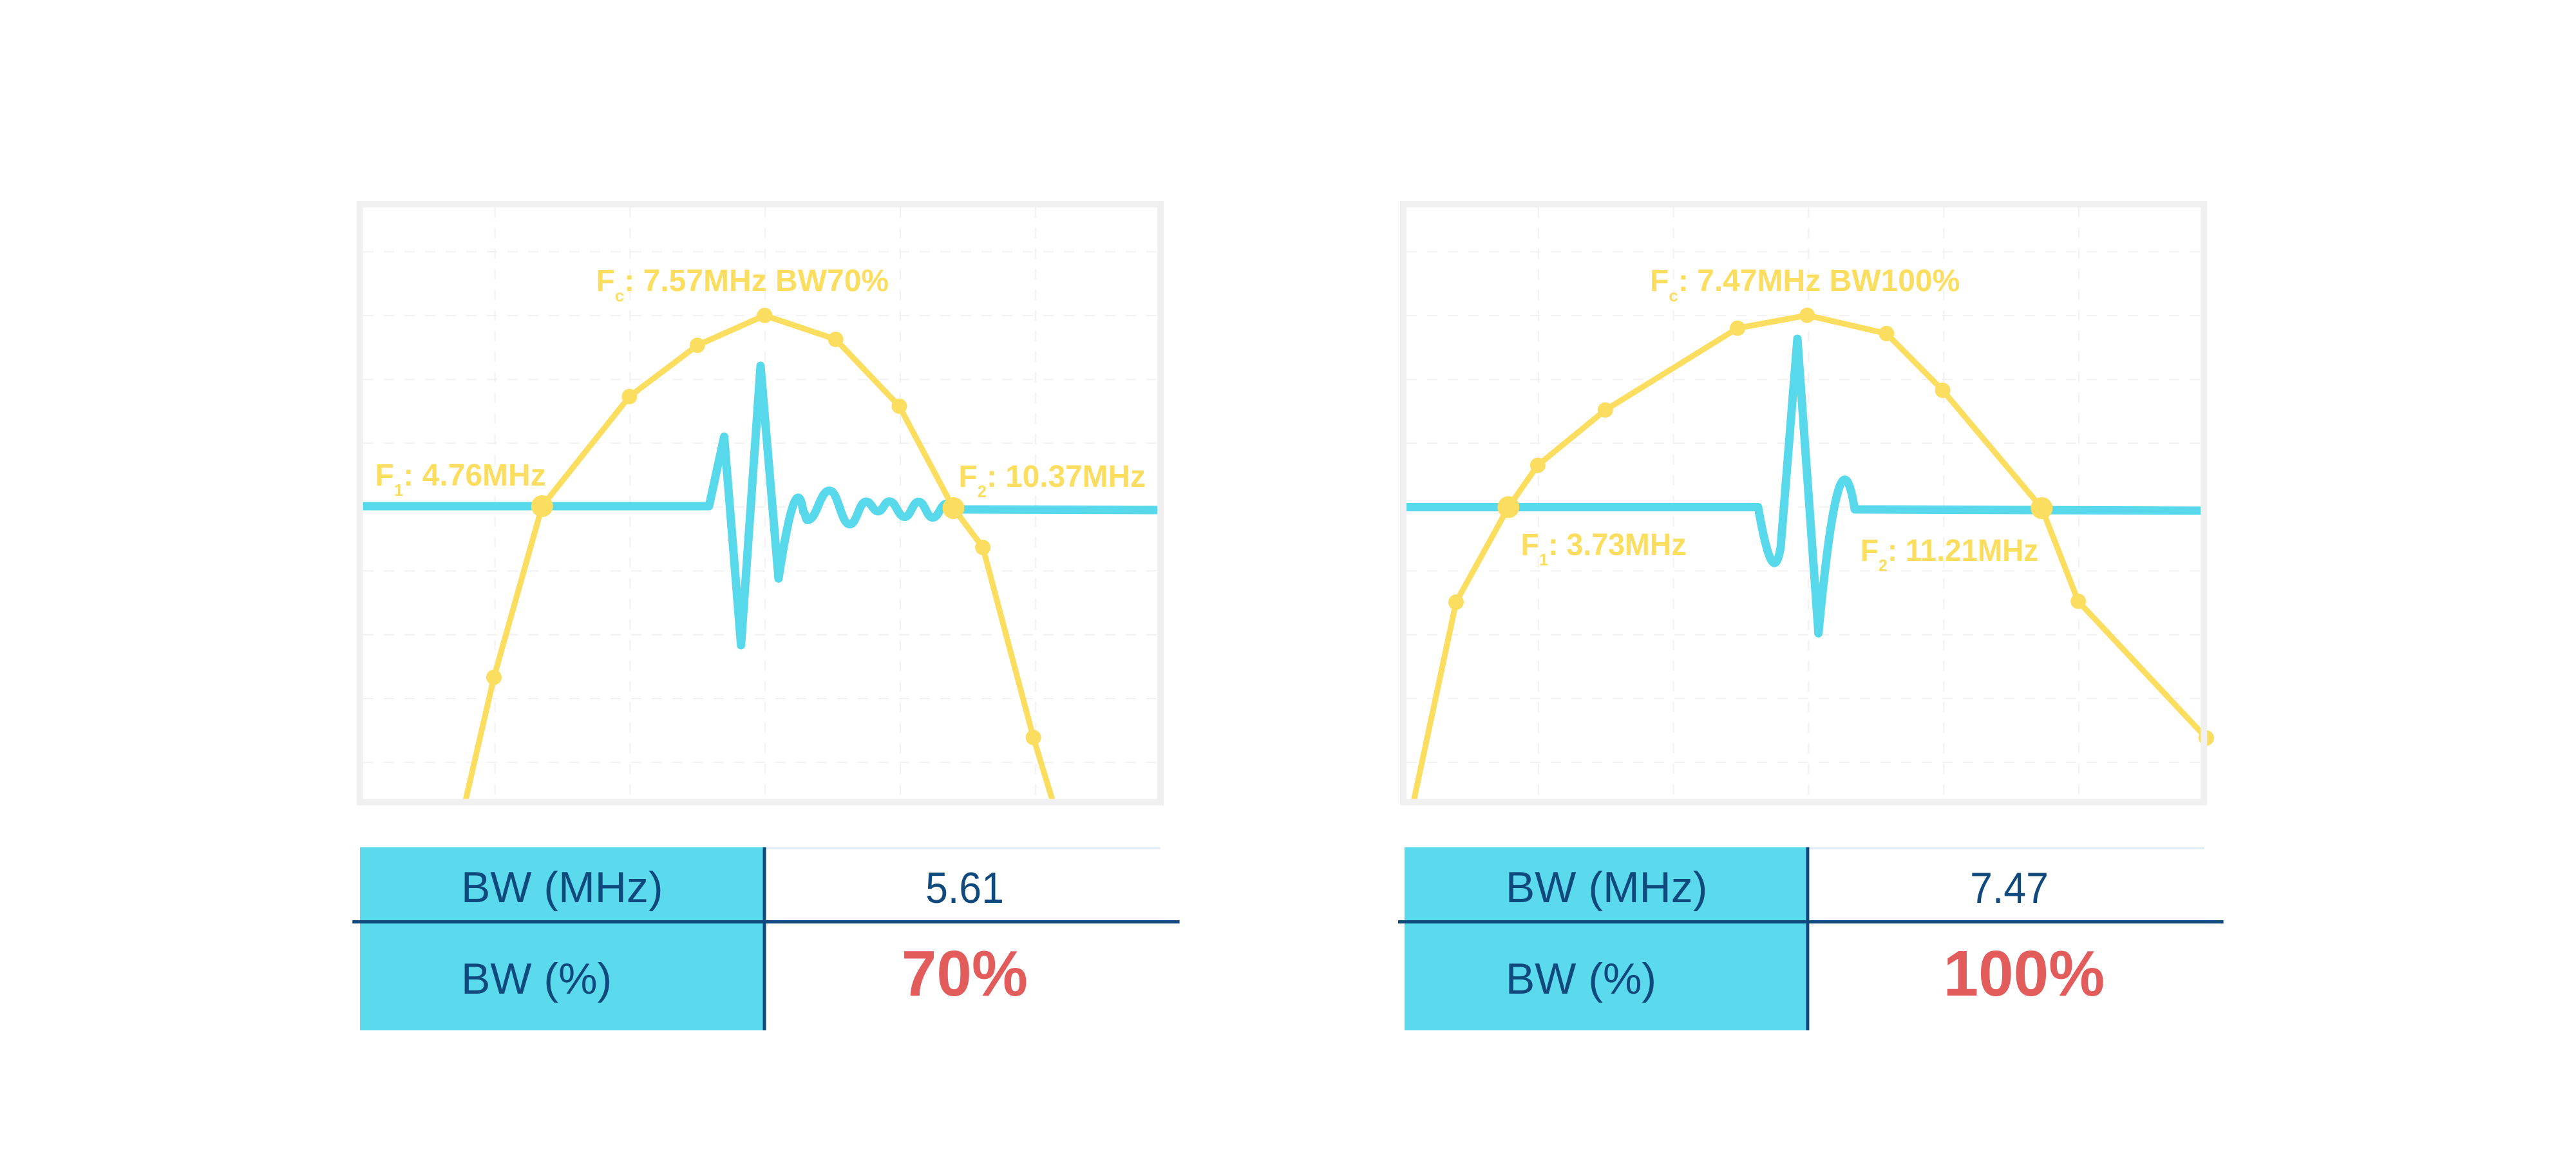 This screenshot has width=2576, height=1154. Describe the element at coordinates (2024, 973) in the screenshot. I see `svg-text: 100%` at that location.